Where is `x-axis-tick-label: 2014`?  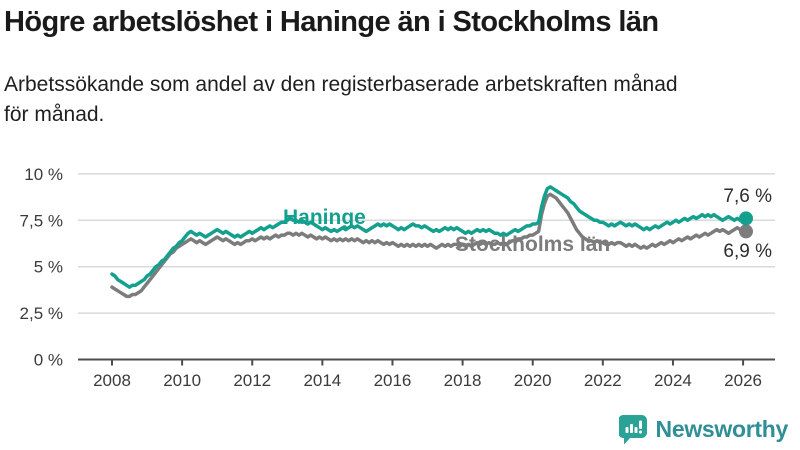
x-axis-tick-label: 2014 is located at coordinates (322, 380).